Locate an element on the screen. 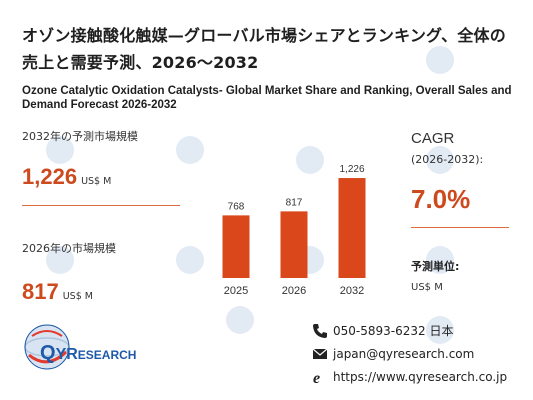 The width and height of the screenshot is (533, 400). contact-email: japan@qyresearch.com is located at coordinates (393, 354).